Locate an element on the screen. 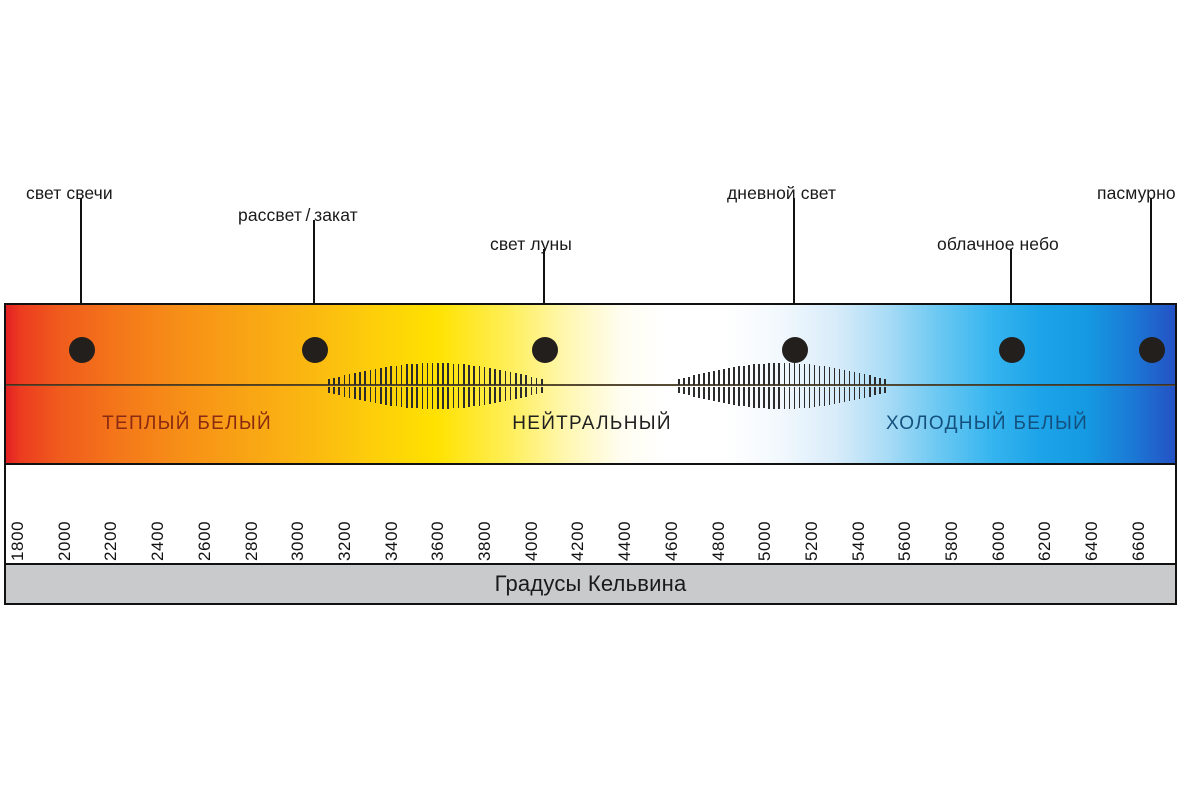  kelvin-scale-label: 6400 is located at coordinates (1092, 540).